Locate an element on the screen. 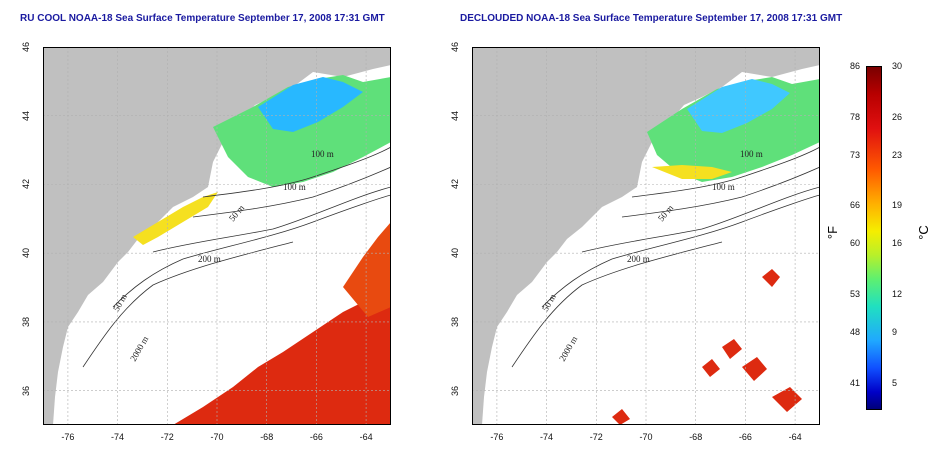 The image size is (950, 475). lat-tick-left-5: 46 is located at coordinates (26, 47).